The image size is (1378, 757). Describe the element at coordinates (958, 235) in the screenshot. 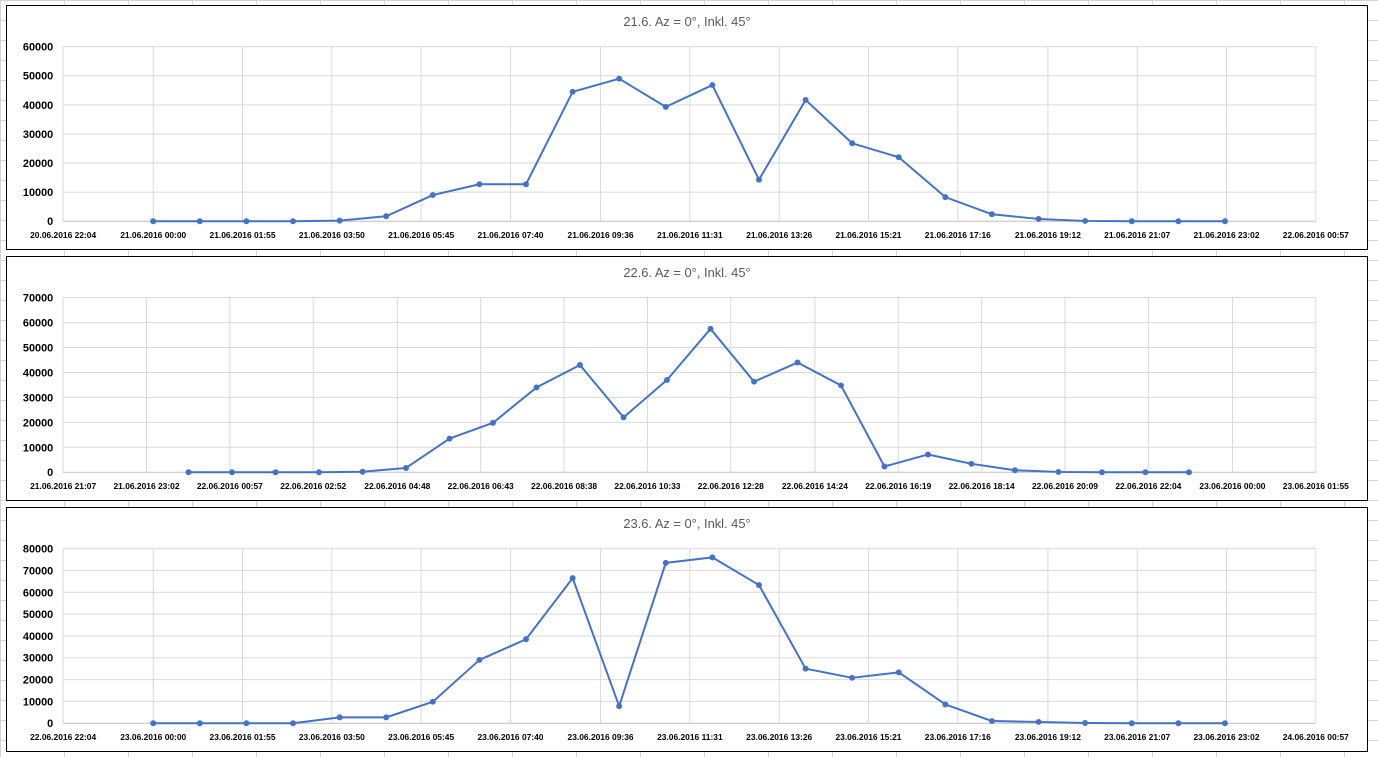

I see `x-tick-label: 21.06.2016 17:16` at that location.